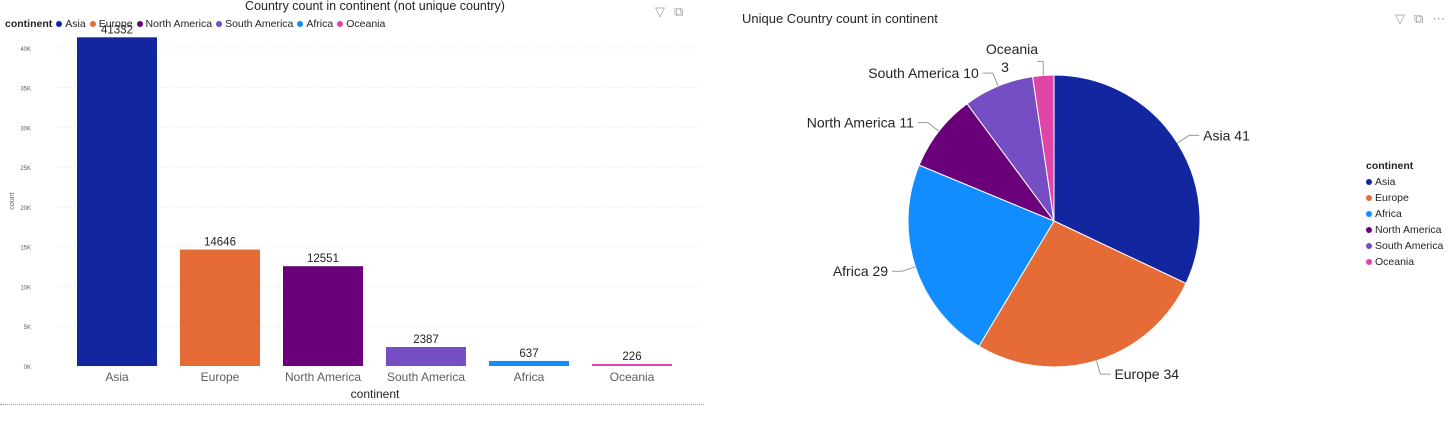 This screenshot has width=1456, height=440. What do you see at coordinates (1127, 179) in the screenshot?
I see `pie-slice-asia` at bounding box center [1127, 179].